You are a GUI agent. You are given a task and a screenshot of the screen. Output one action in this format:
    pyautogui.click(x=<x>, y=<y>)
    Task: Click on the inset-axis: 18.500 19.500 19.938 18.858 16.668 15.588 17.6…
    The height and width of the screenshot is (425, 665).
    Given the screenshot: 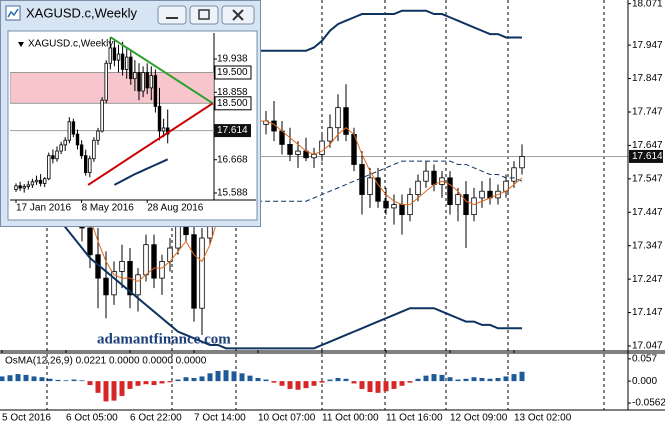 What is the action you would take?
    pyautogui.click(x=133, y=134)
    